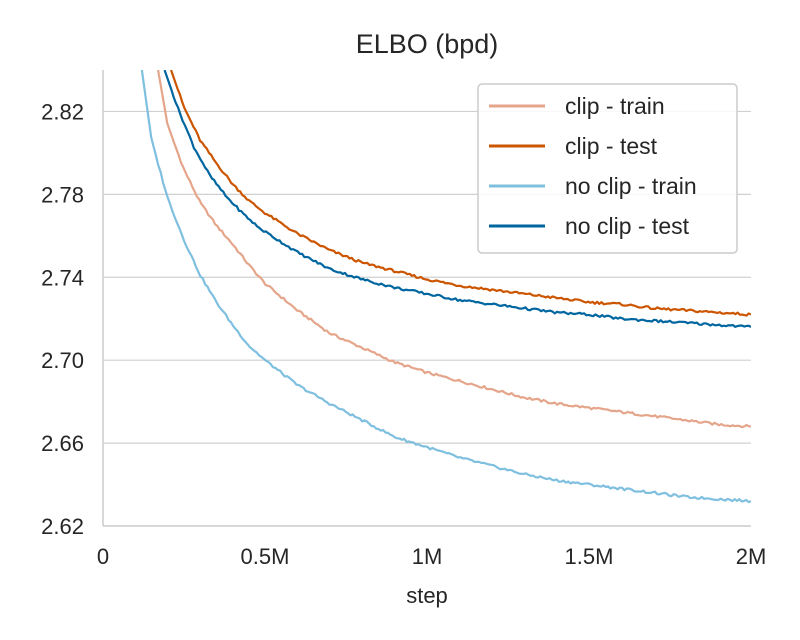 This screenshot has height=640, width=800. What do you see at coordinates (265, 556) in the screenshot?
I see `x-tick-label: 0.5M` at bounding box center [265, 556].